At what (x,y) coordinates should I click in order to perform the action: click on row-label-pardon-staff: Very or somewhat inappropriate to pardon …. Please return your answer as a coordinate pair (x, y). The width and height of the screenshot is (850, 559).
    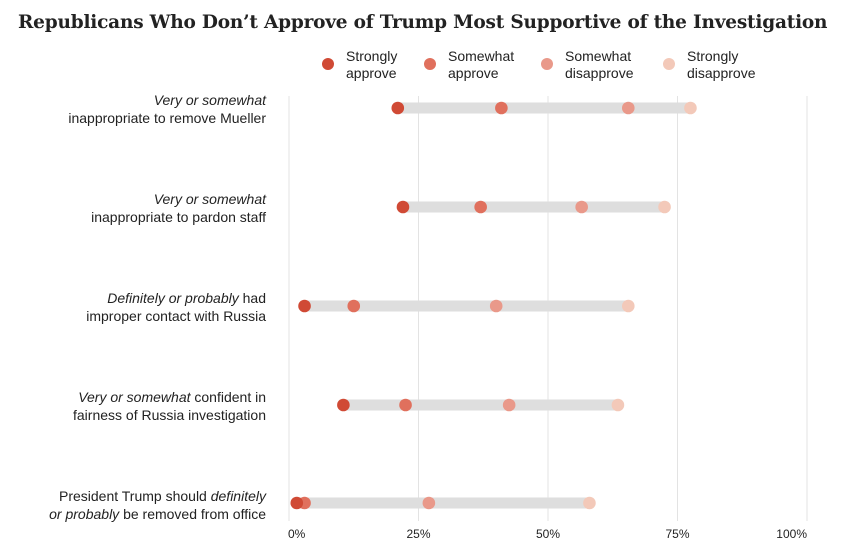
    Looking at the image, I should click on (178, 208).